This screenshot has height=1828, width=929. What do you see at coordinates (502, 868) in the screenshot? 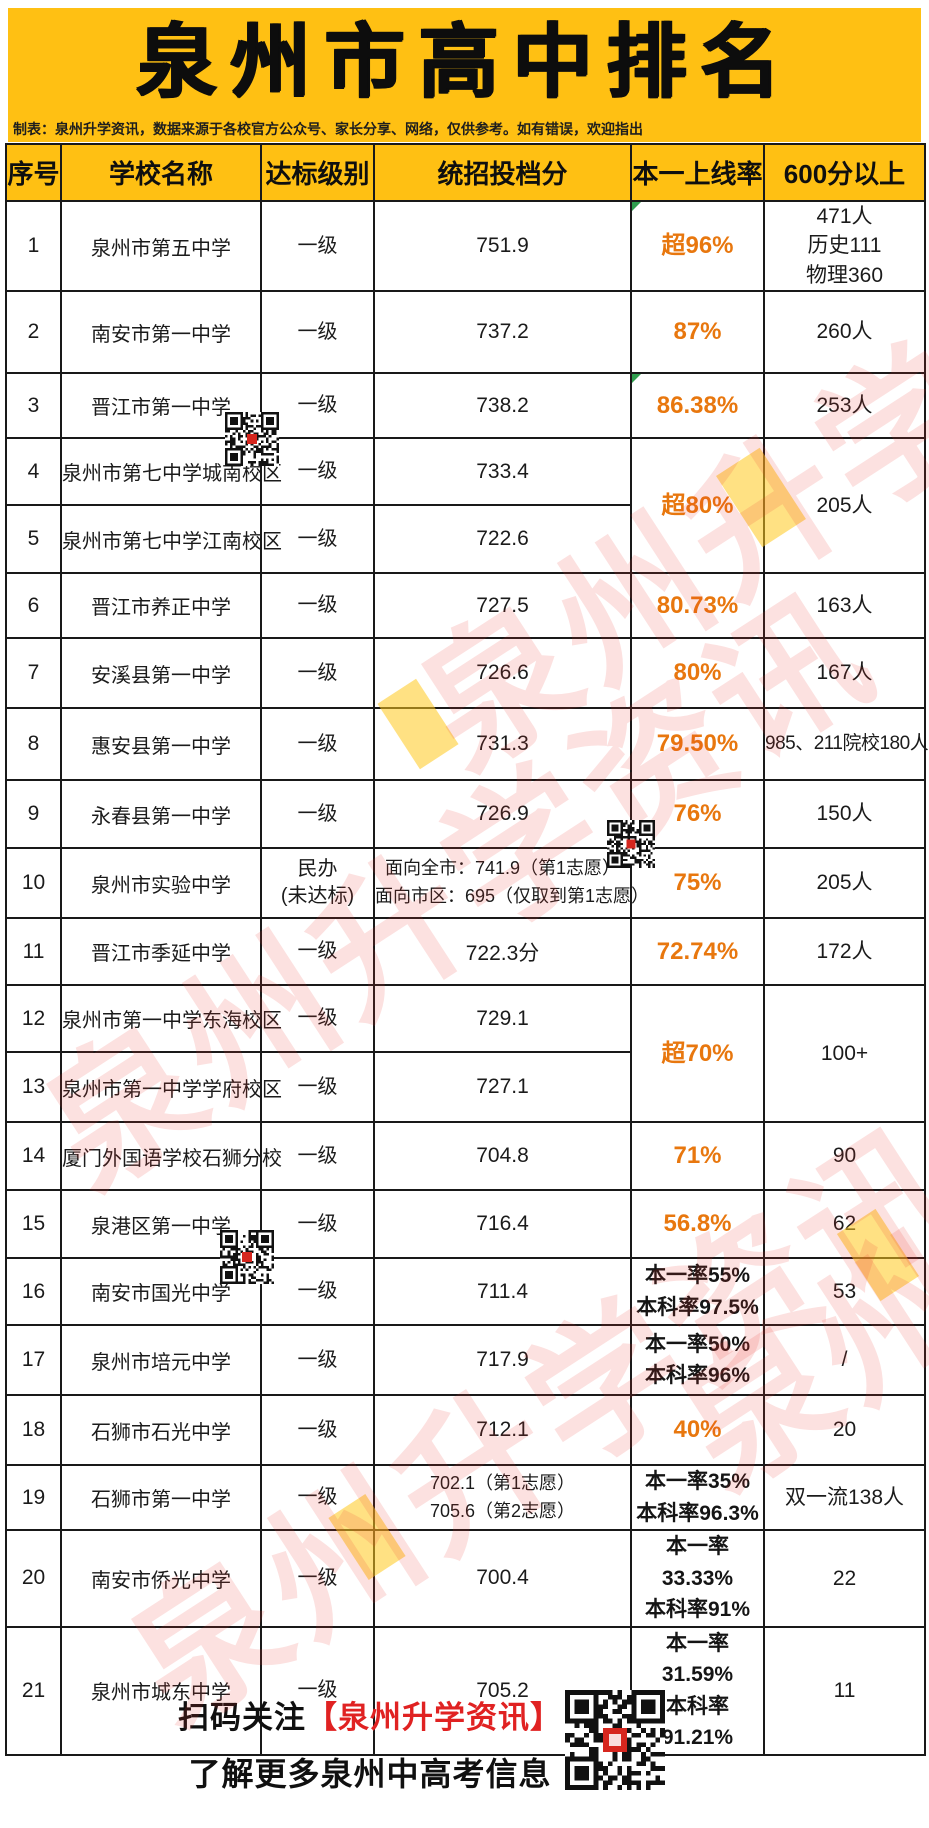
I see `score-line: 面向全市：741.9（第1志愿）` at bounding box center [502, 868].